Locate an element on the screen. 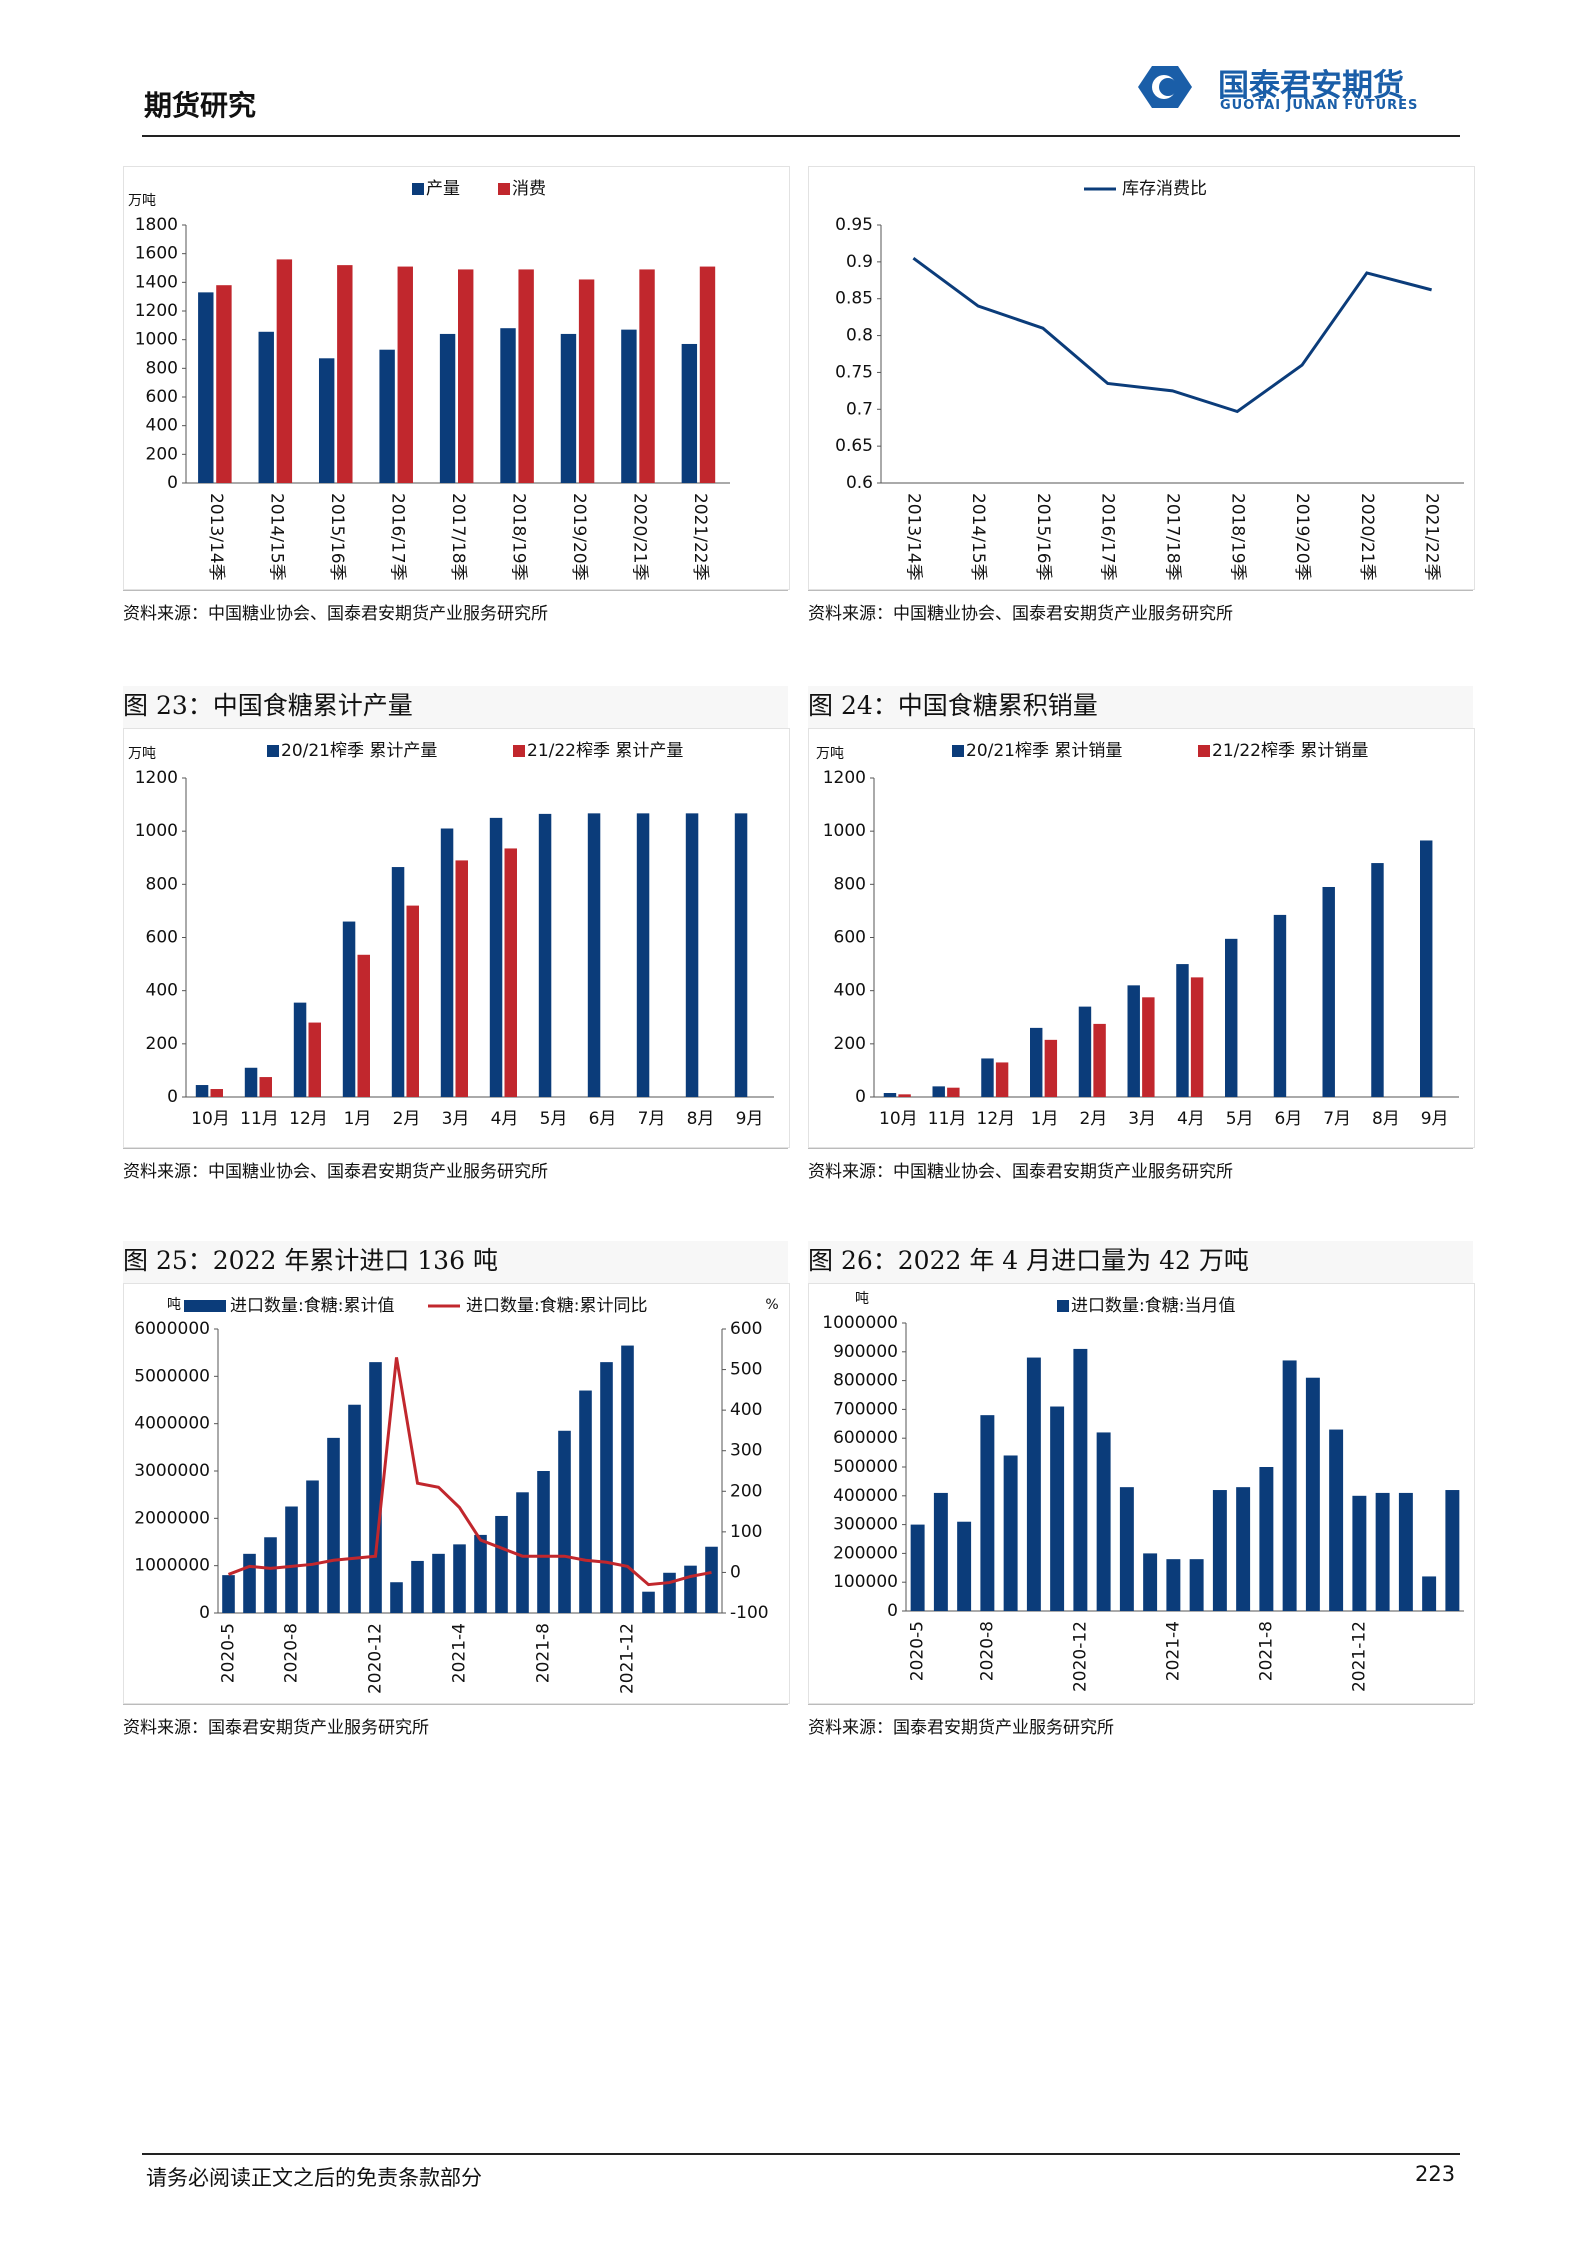 The image size is (1586, 2245). legend-label: 产量 is located at coordinates (443, 189).